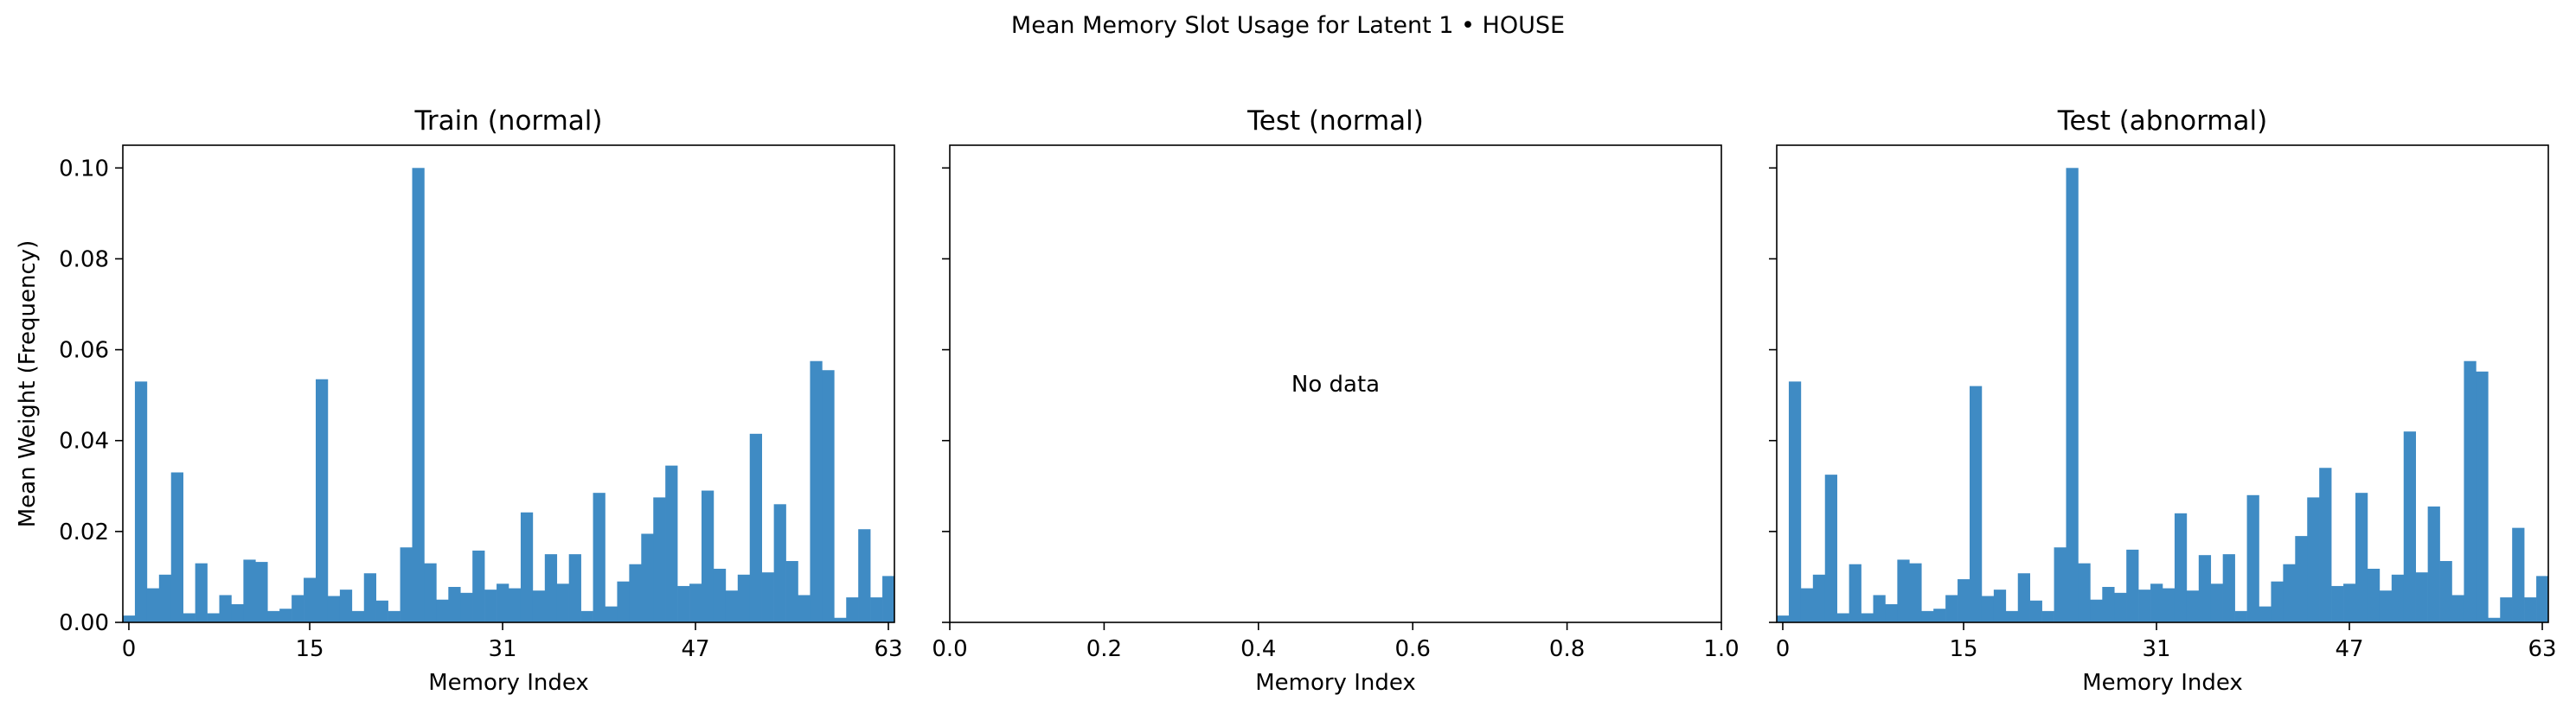 This screenshot has height=714, width=2576. Describe the element at coordinates (507, 121) in the screenshot. I see `panel-title: Train (normal)` at that location.